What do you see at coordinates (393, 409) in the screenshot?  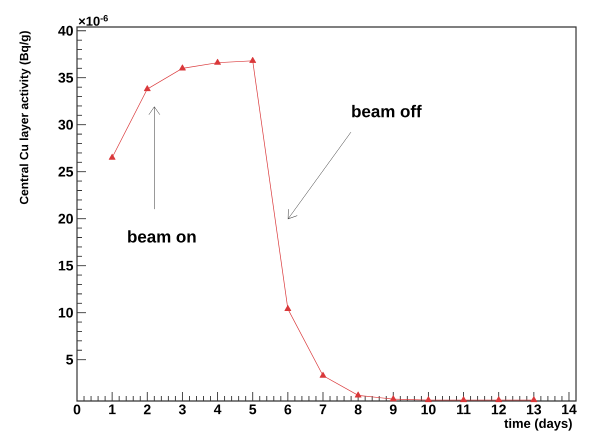 I see `x-tick-label: 9` at bounding box center [393, 409].